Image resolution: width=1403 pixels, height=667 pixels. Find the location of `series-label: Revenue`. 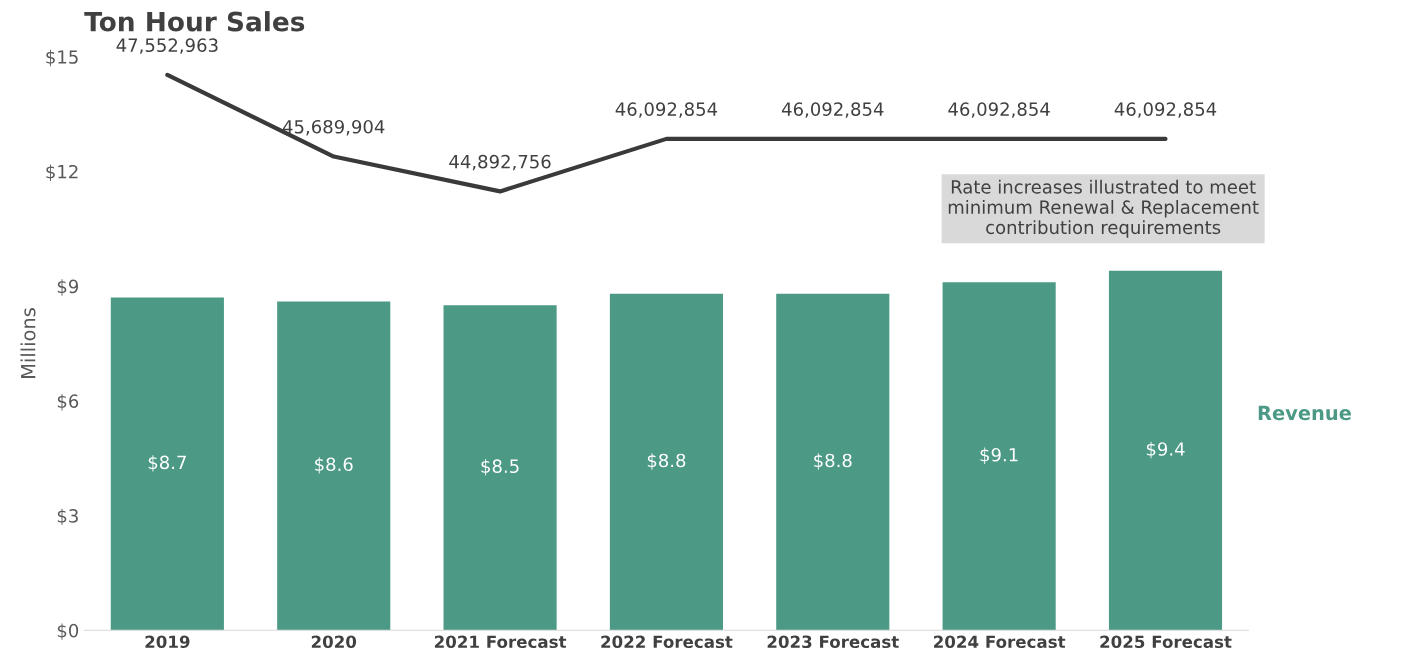

series-label: Revenue is located at coordinates (1304, 413).